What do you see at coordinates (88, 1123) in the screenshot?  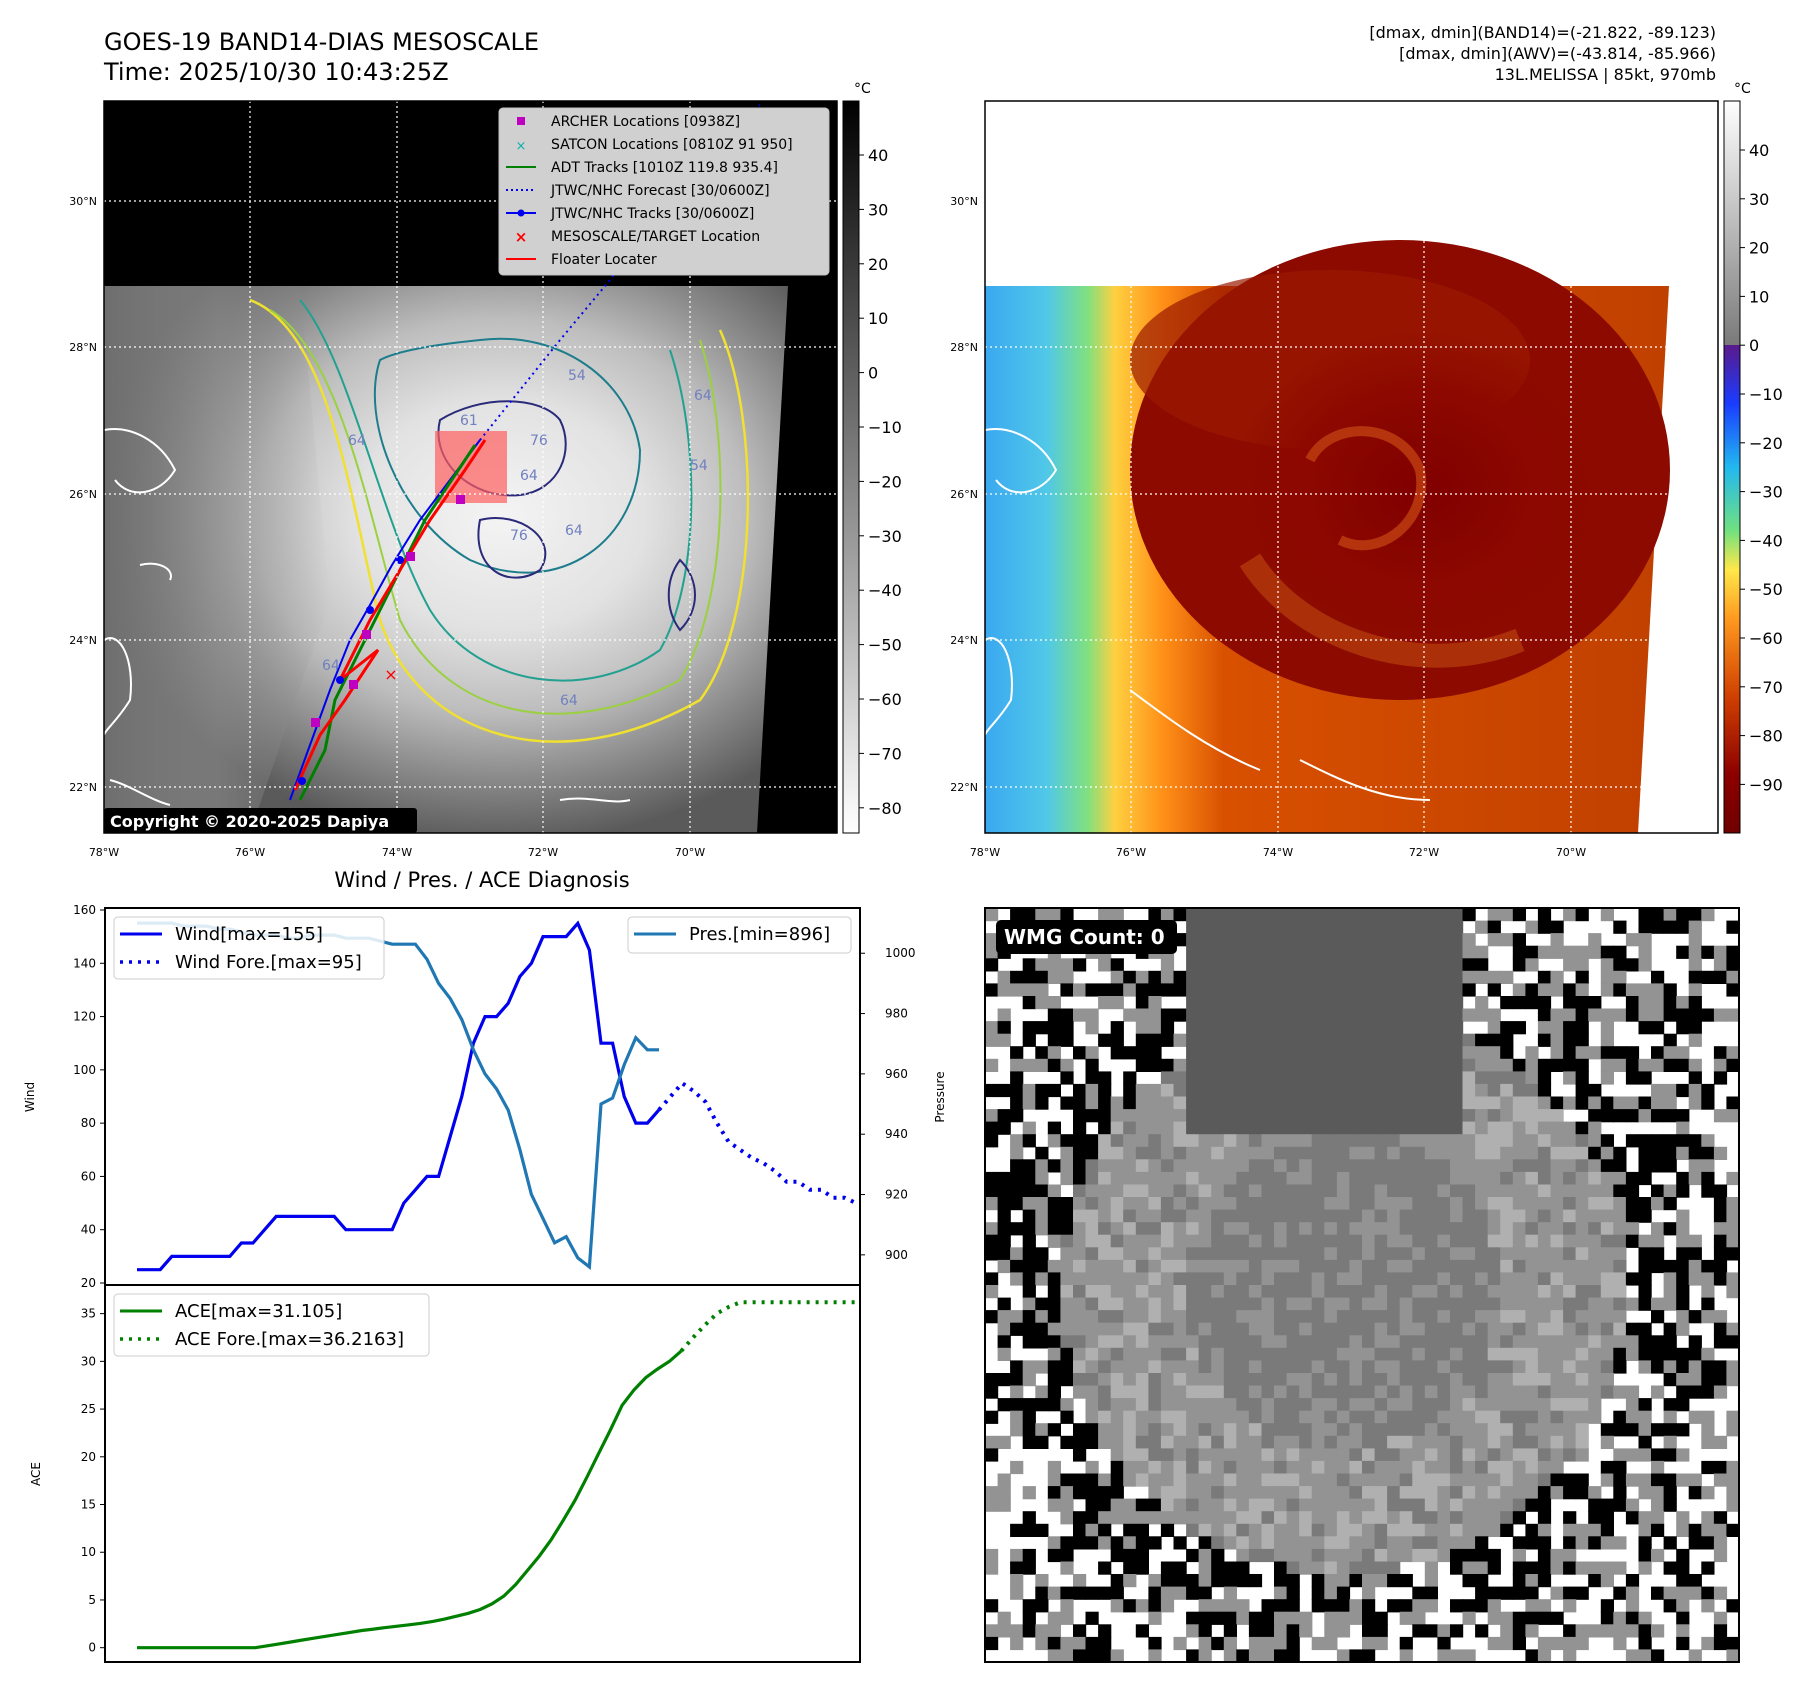 I see `wind-tick-label: 80` at bounding box center [88, 1123].